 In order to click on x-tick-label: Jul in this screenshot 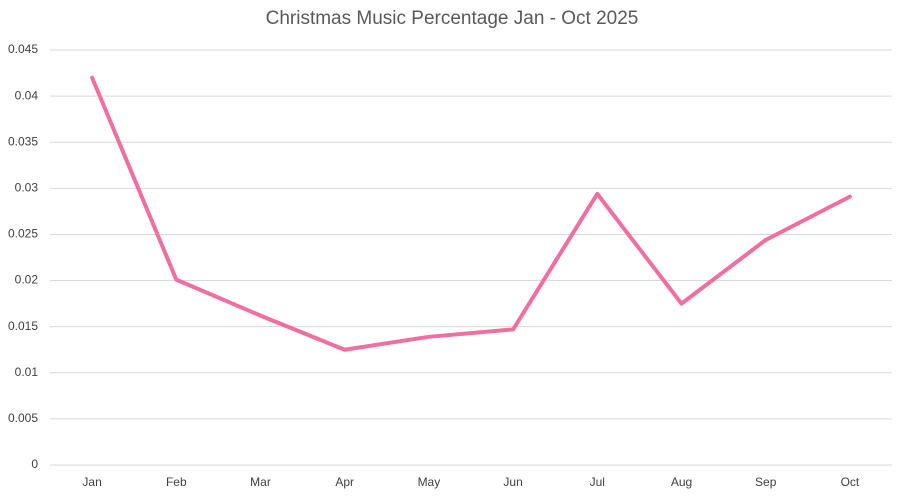, I will do `click(597, 482)`.